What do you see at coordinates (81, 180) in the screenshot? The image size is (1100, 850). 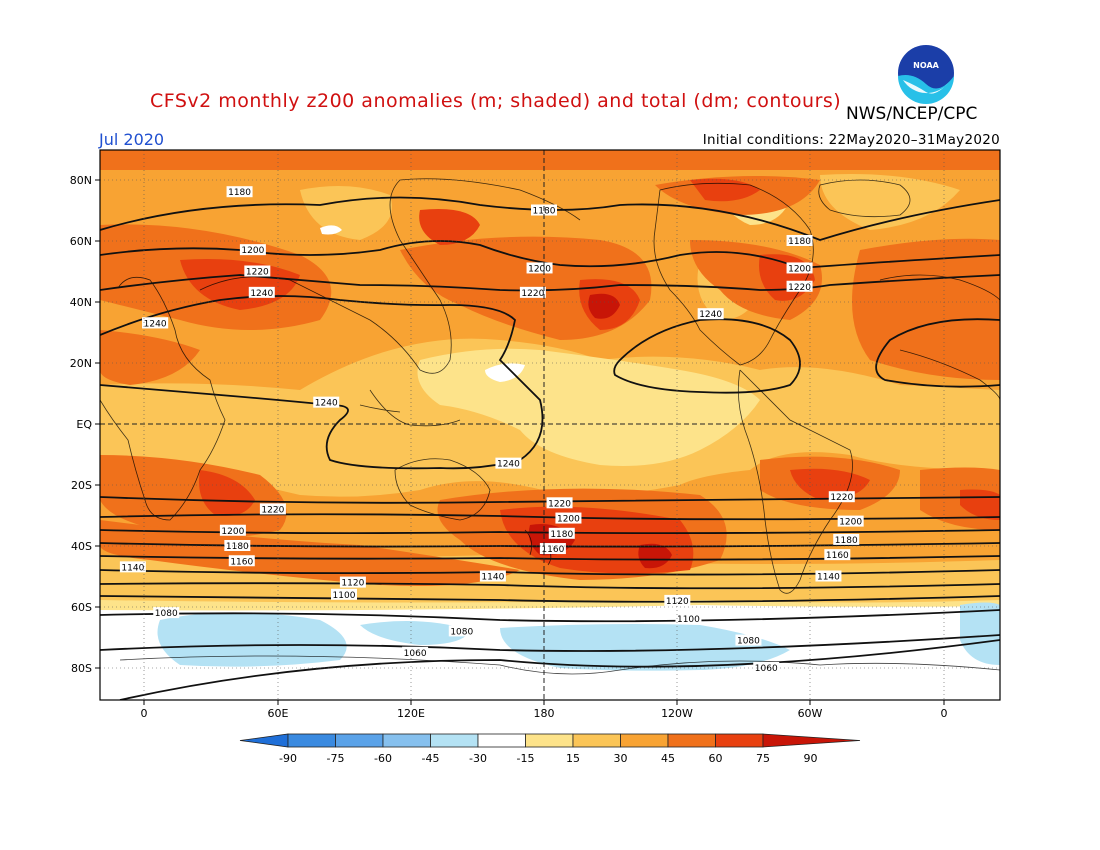 I see `lat-tick-label: 80N` at bounding box center [81, 180].